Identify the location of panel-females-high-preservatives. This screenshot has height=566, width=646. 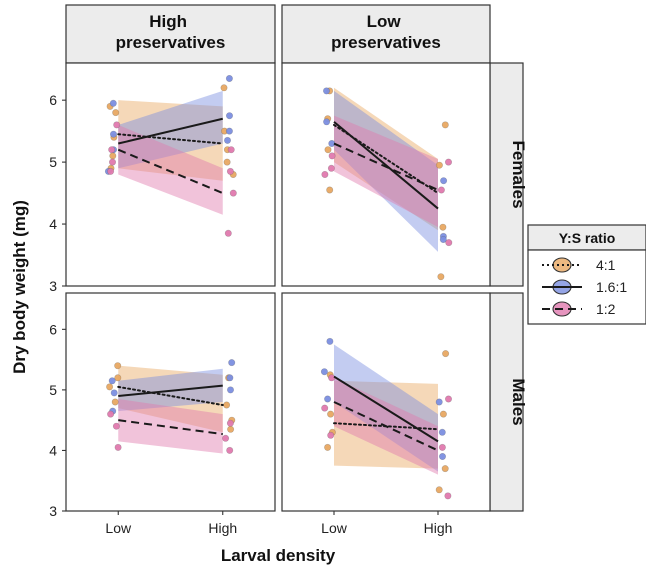
(170, 174).